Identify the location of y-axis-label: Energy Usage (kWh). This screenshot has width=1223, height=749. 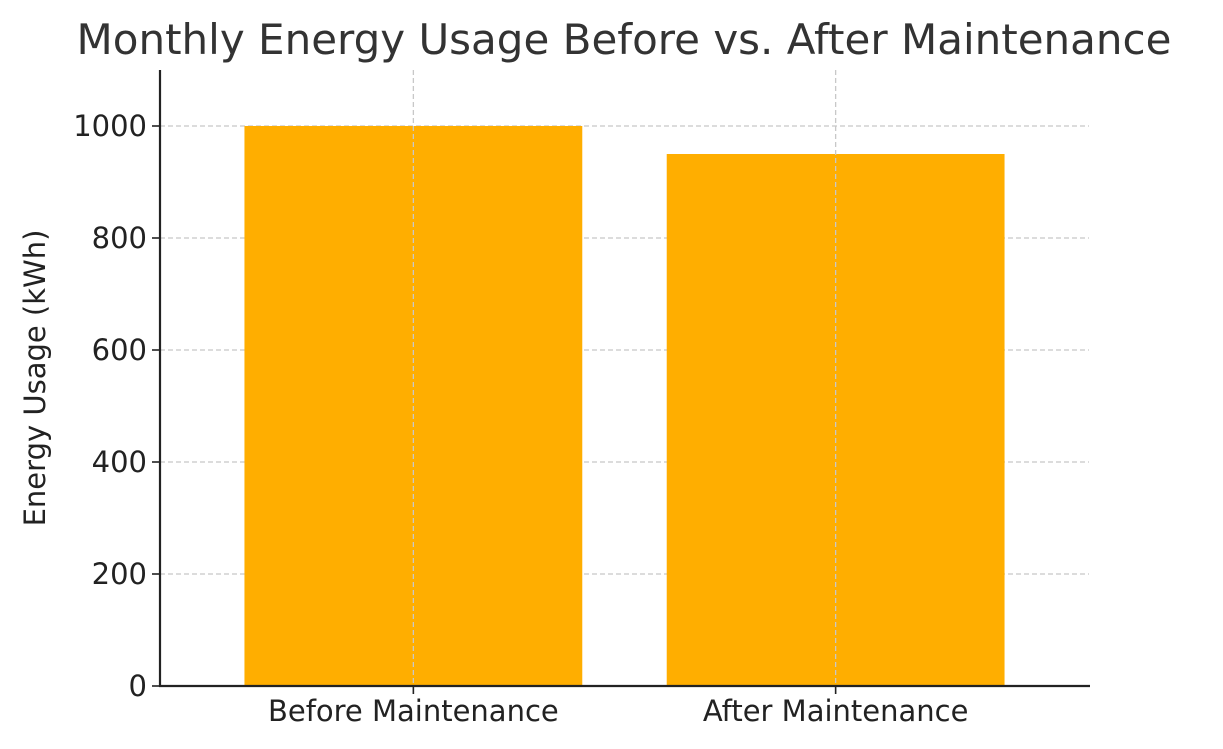
(35, 378).